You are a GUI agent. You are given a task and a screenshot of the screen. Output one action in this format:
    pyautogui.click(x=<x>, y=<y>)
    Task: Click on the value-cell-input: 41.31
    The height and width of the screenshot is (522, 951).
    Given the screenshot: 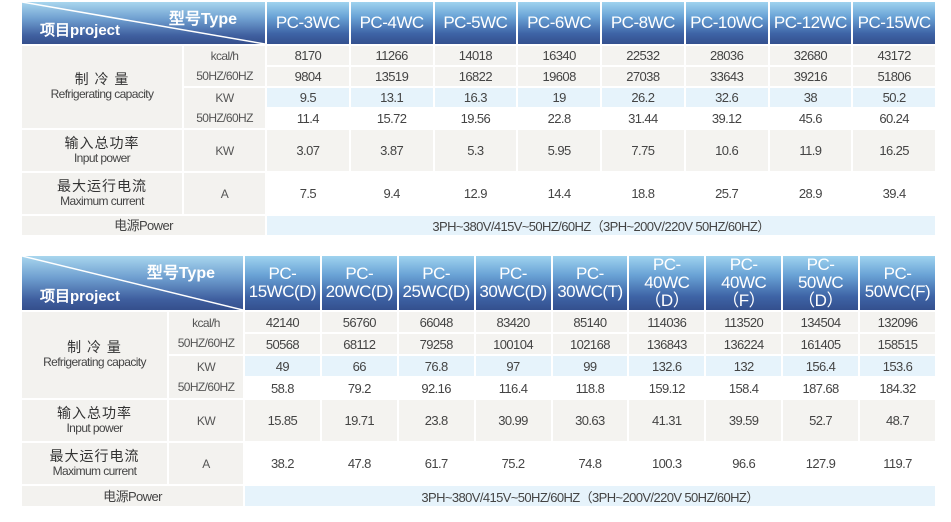 What is the action you would take?
    pyautogui.click(x=667, y=420)
    